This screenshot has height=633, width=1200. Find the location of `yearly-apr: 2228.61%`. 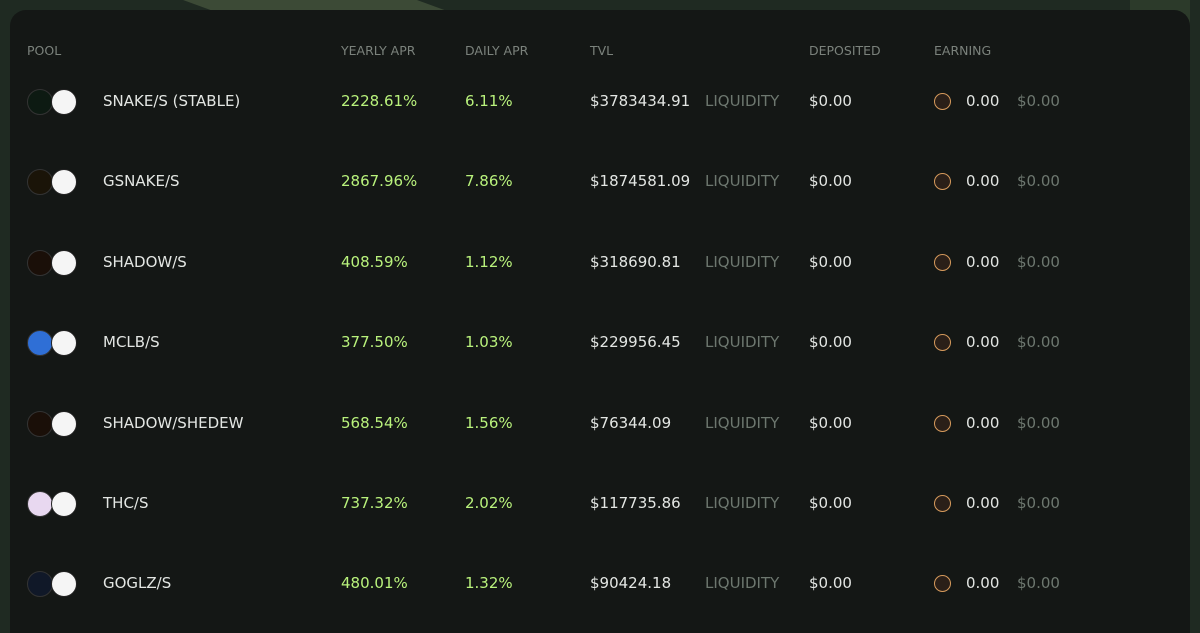

yearly-apr: 2228.61% is located at coordinates (379, 101).